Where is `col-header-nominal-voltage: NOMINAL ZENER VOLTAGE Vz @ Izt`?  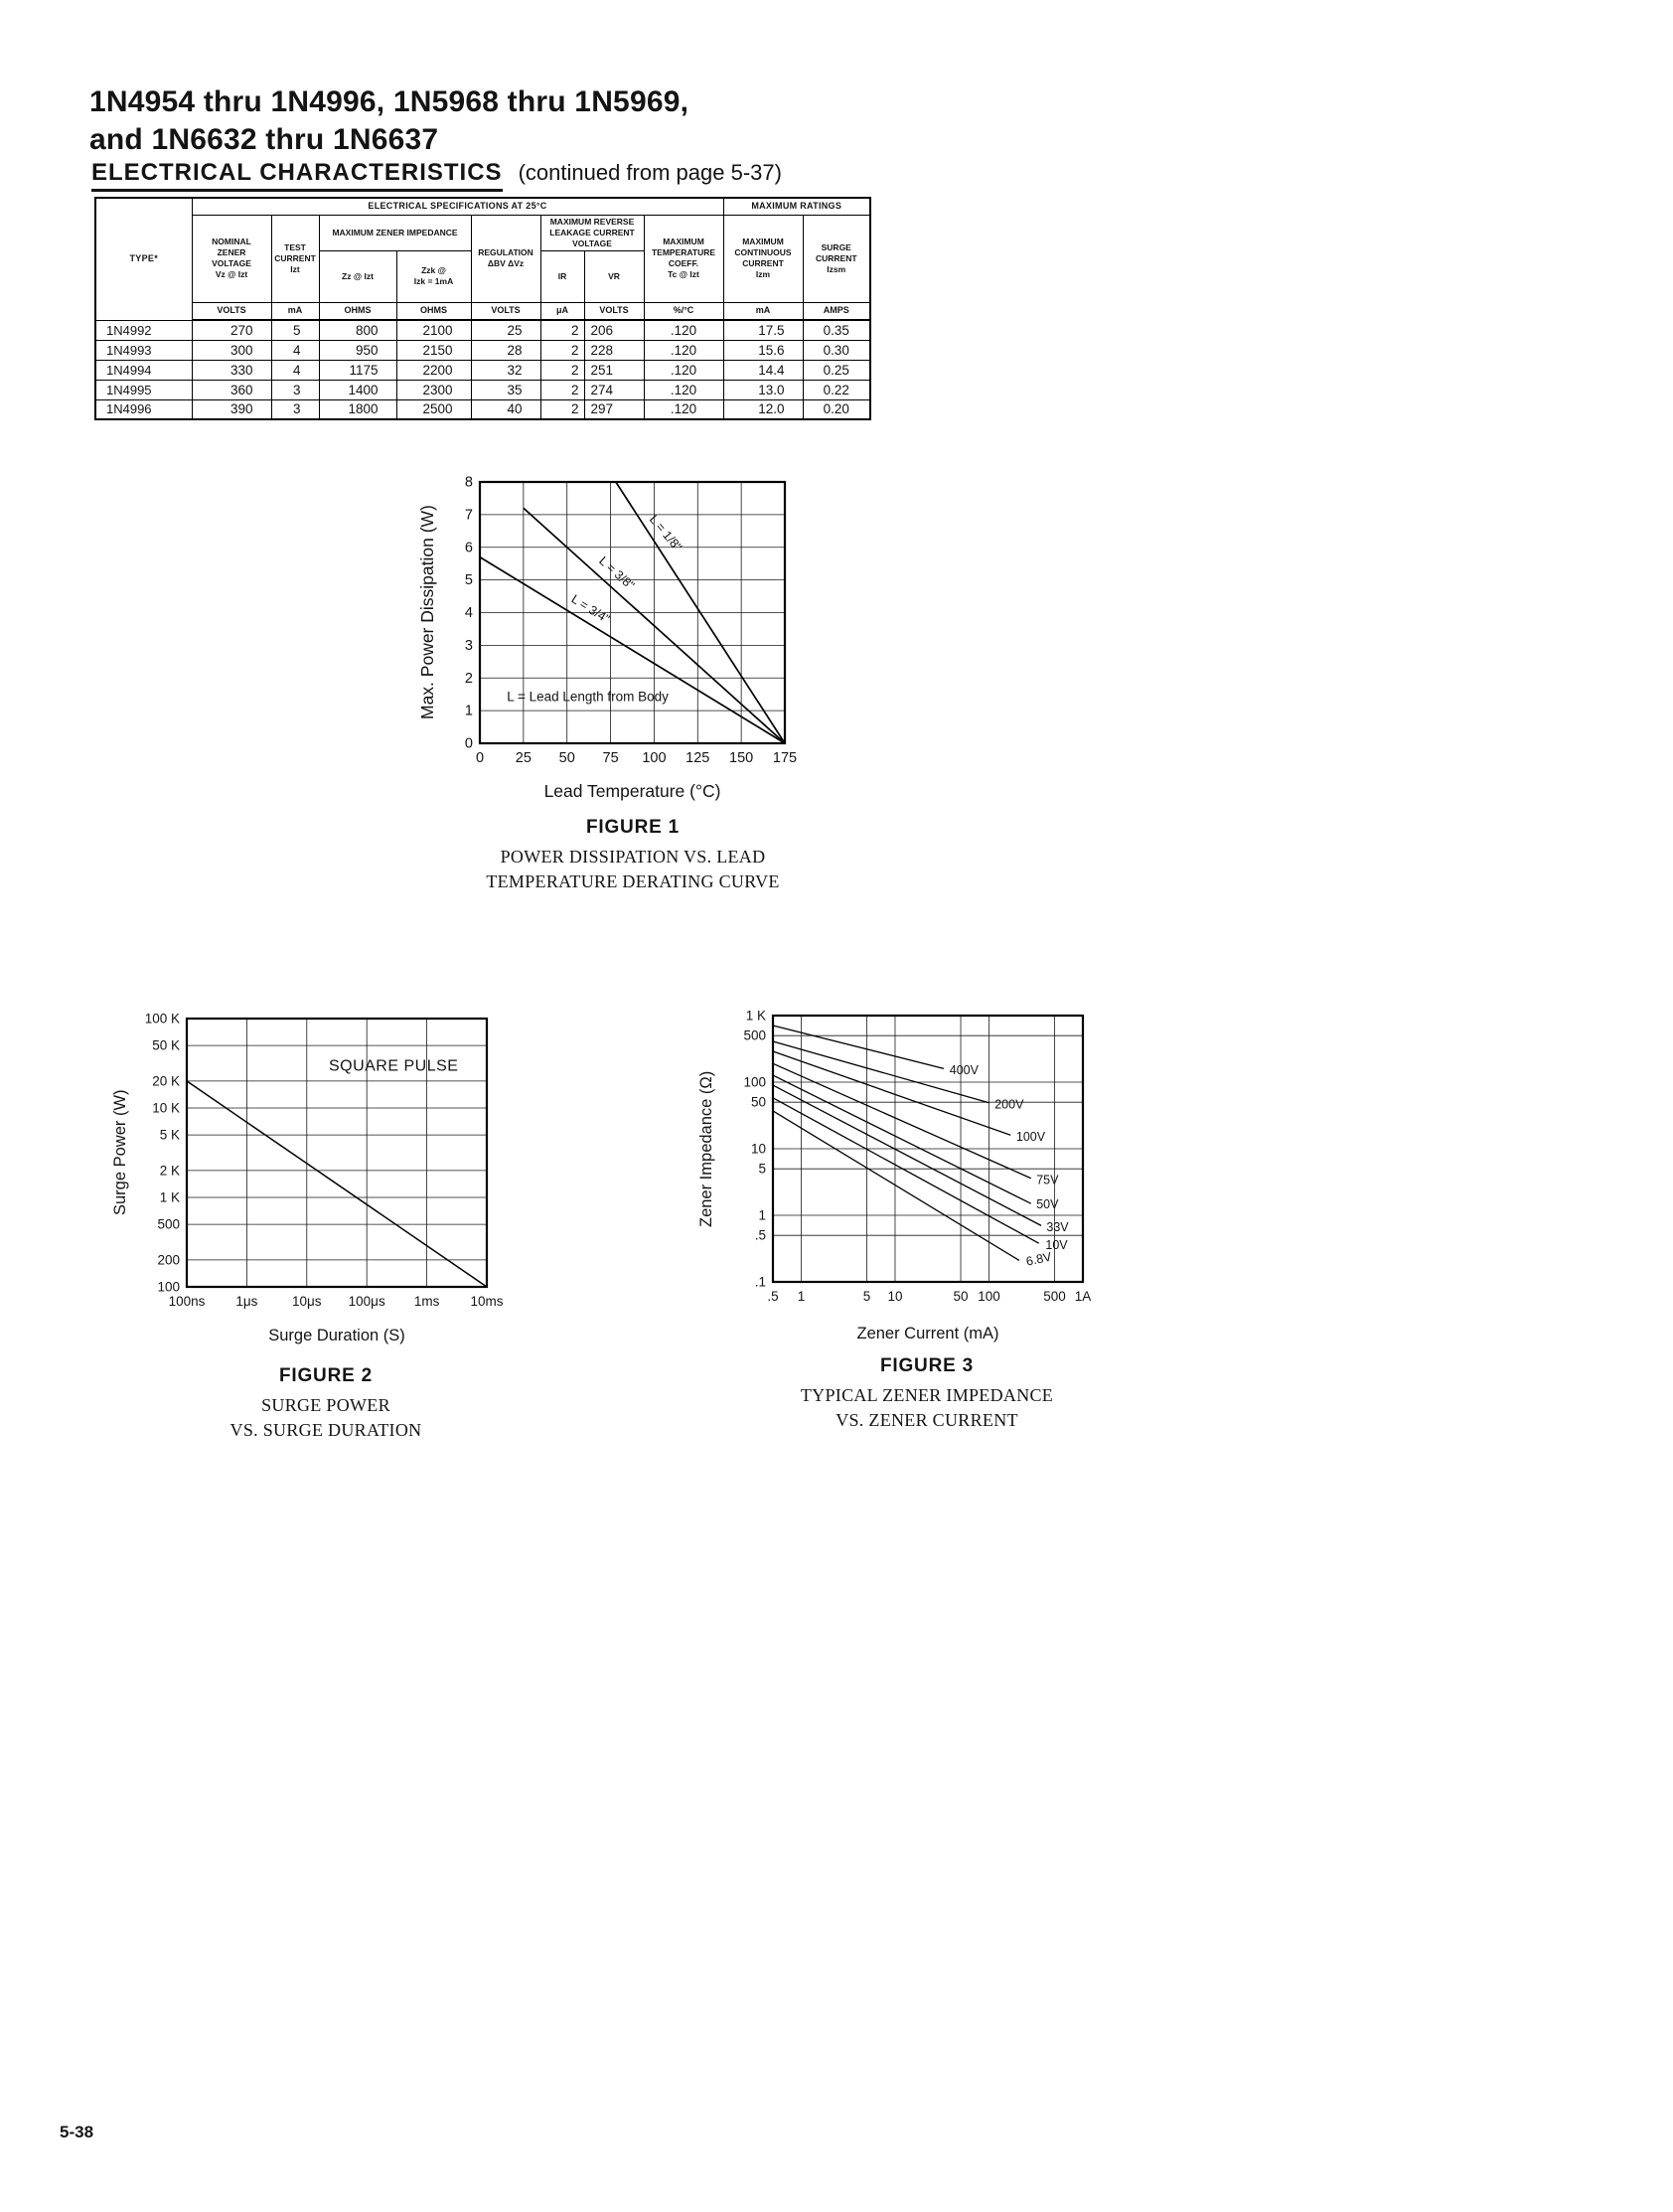 col-header-nominal-voltage: NOMINAL ZENER VOLTAGE Vz @ Izt is located at coordinates (232, 259).